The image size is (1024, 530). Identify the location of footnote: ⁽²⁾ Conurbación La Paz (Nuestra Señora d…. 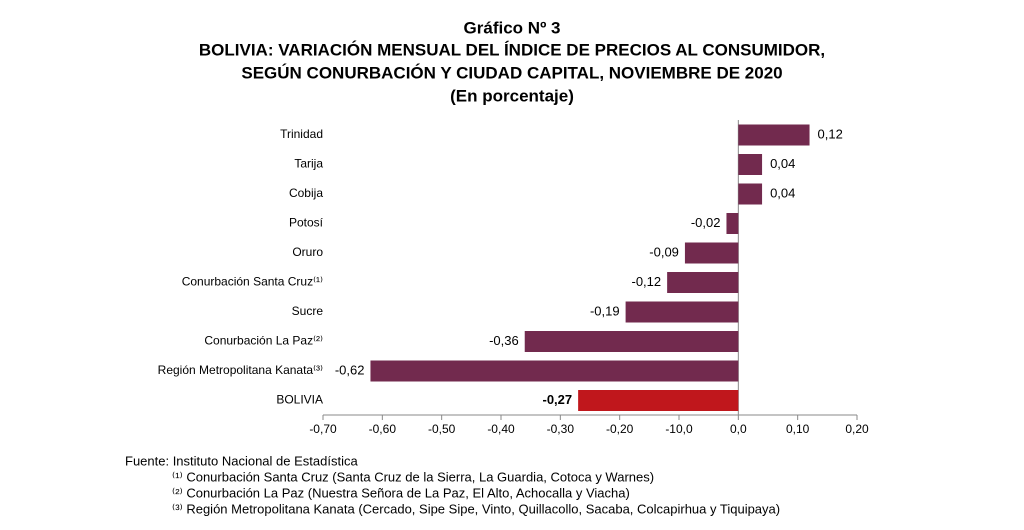
(401, 492).